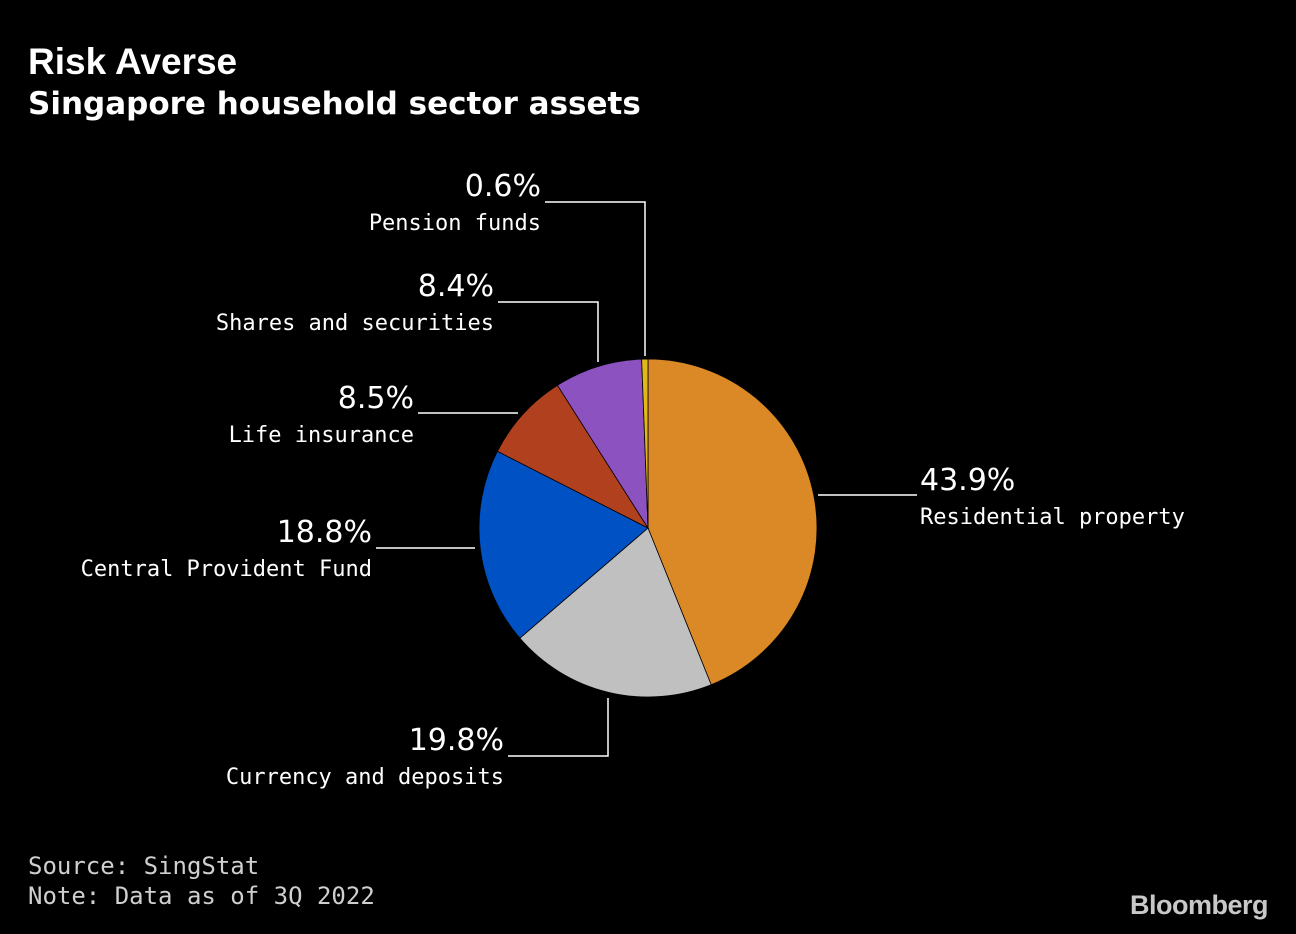  Describe the element at coordinates (376, 398) in the screenshot. I see `slice-value-life-insurance: 8.5%` at that location.